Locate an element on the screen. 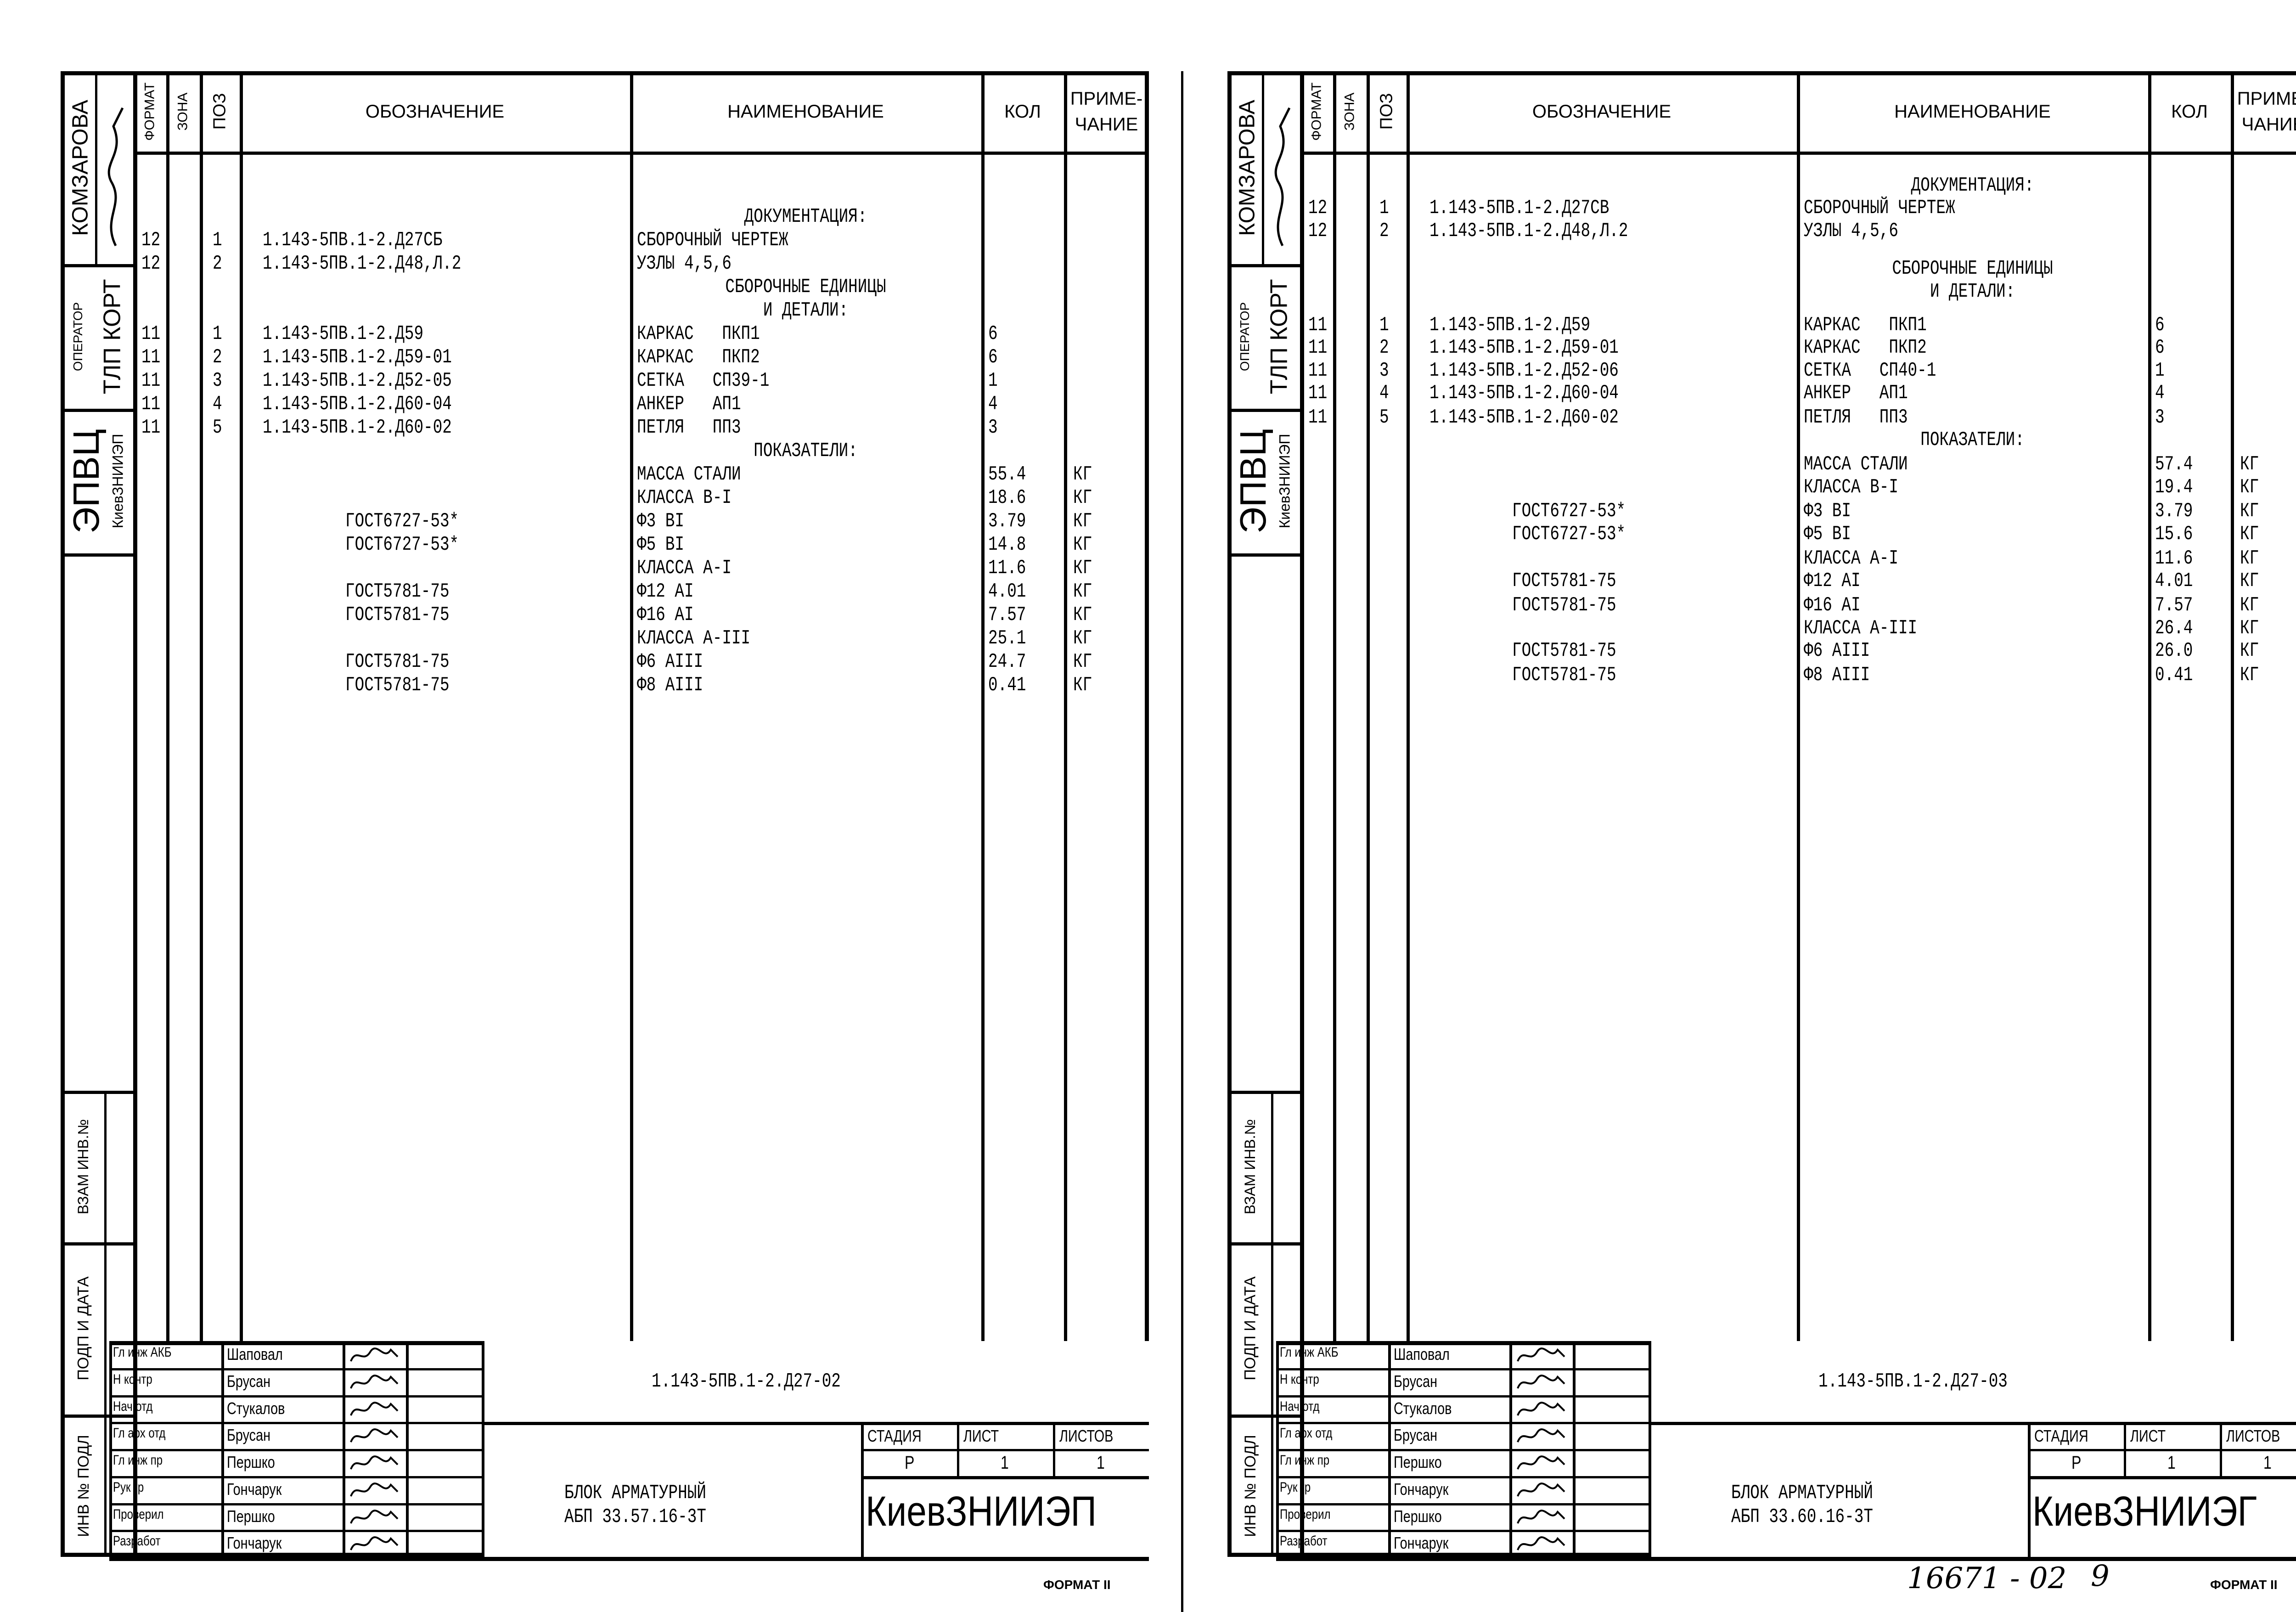 This screenshot has width=2296, height=1612. person-name: Першко is located at coordinates (1418, 1462).